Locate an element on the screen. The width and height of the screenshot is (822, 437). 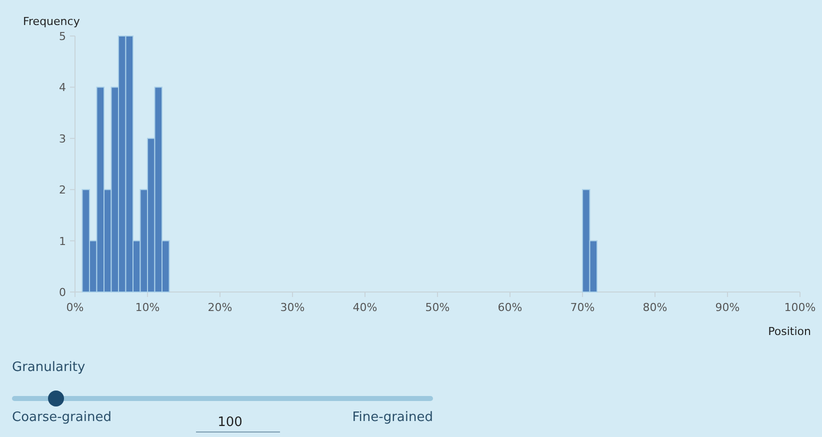
x-tick-label: 0% is located at coordinates (75, 307).